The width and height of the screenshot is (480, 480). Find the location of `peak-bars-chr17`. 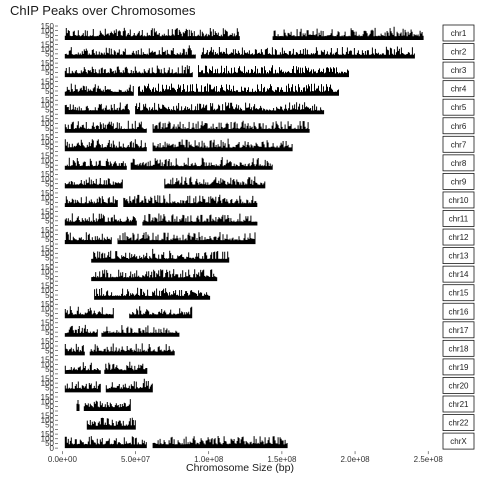

peak-bars-chr17 is located at coordinates (122, 330).